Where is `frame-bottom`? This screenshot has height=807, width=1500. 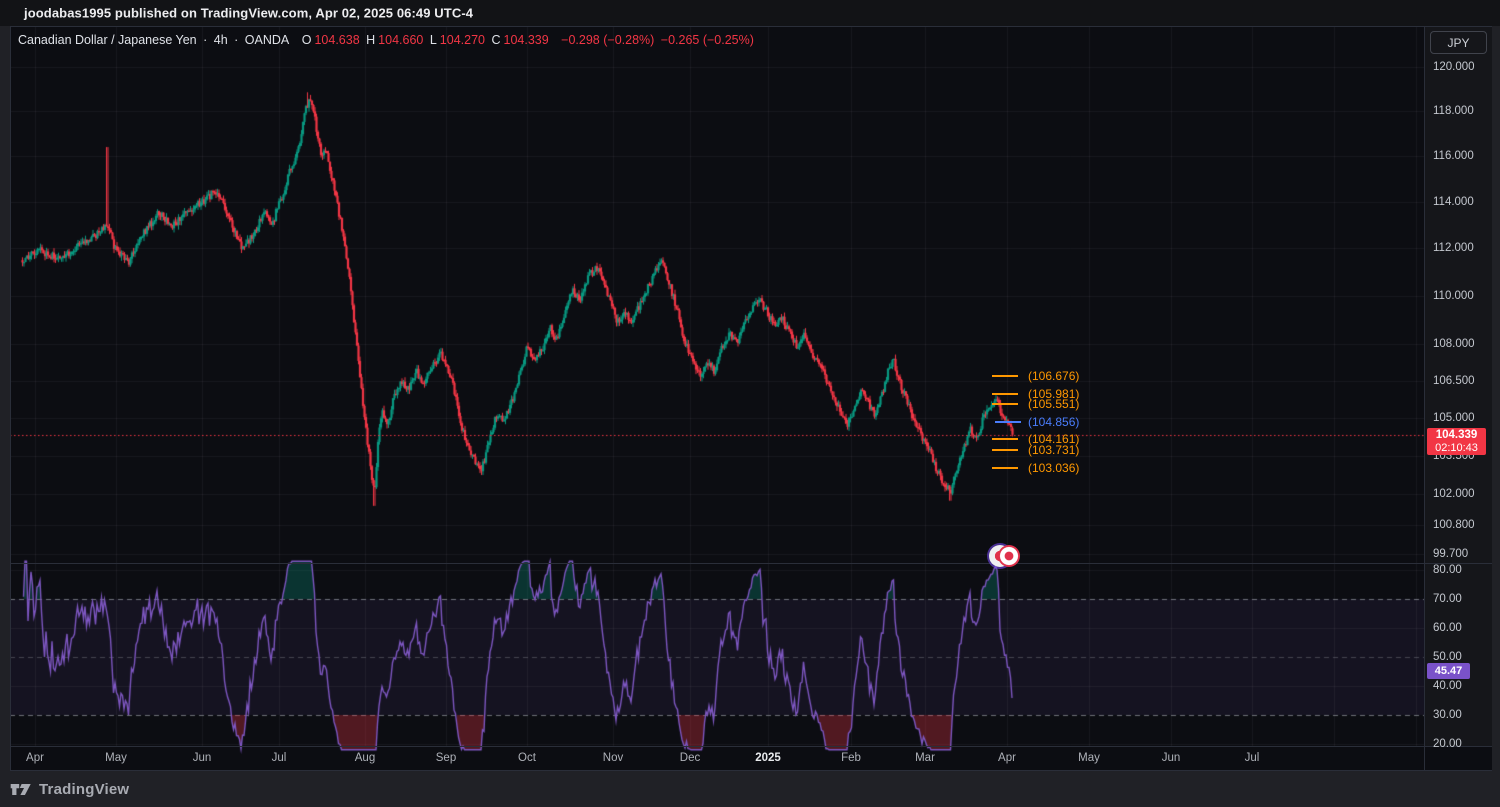
frame-bottom is located at coordinates (751, 770).